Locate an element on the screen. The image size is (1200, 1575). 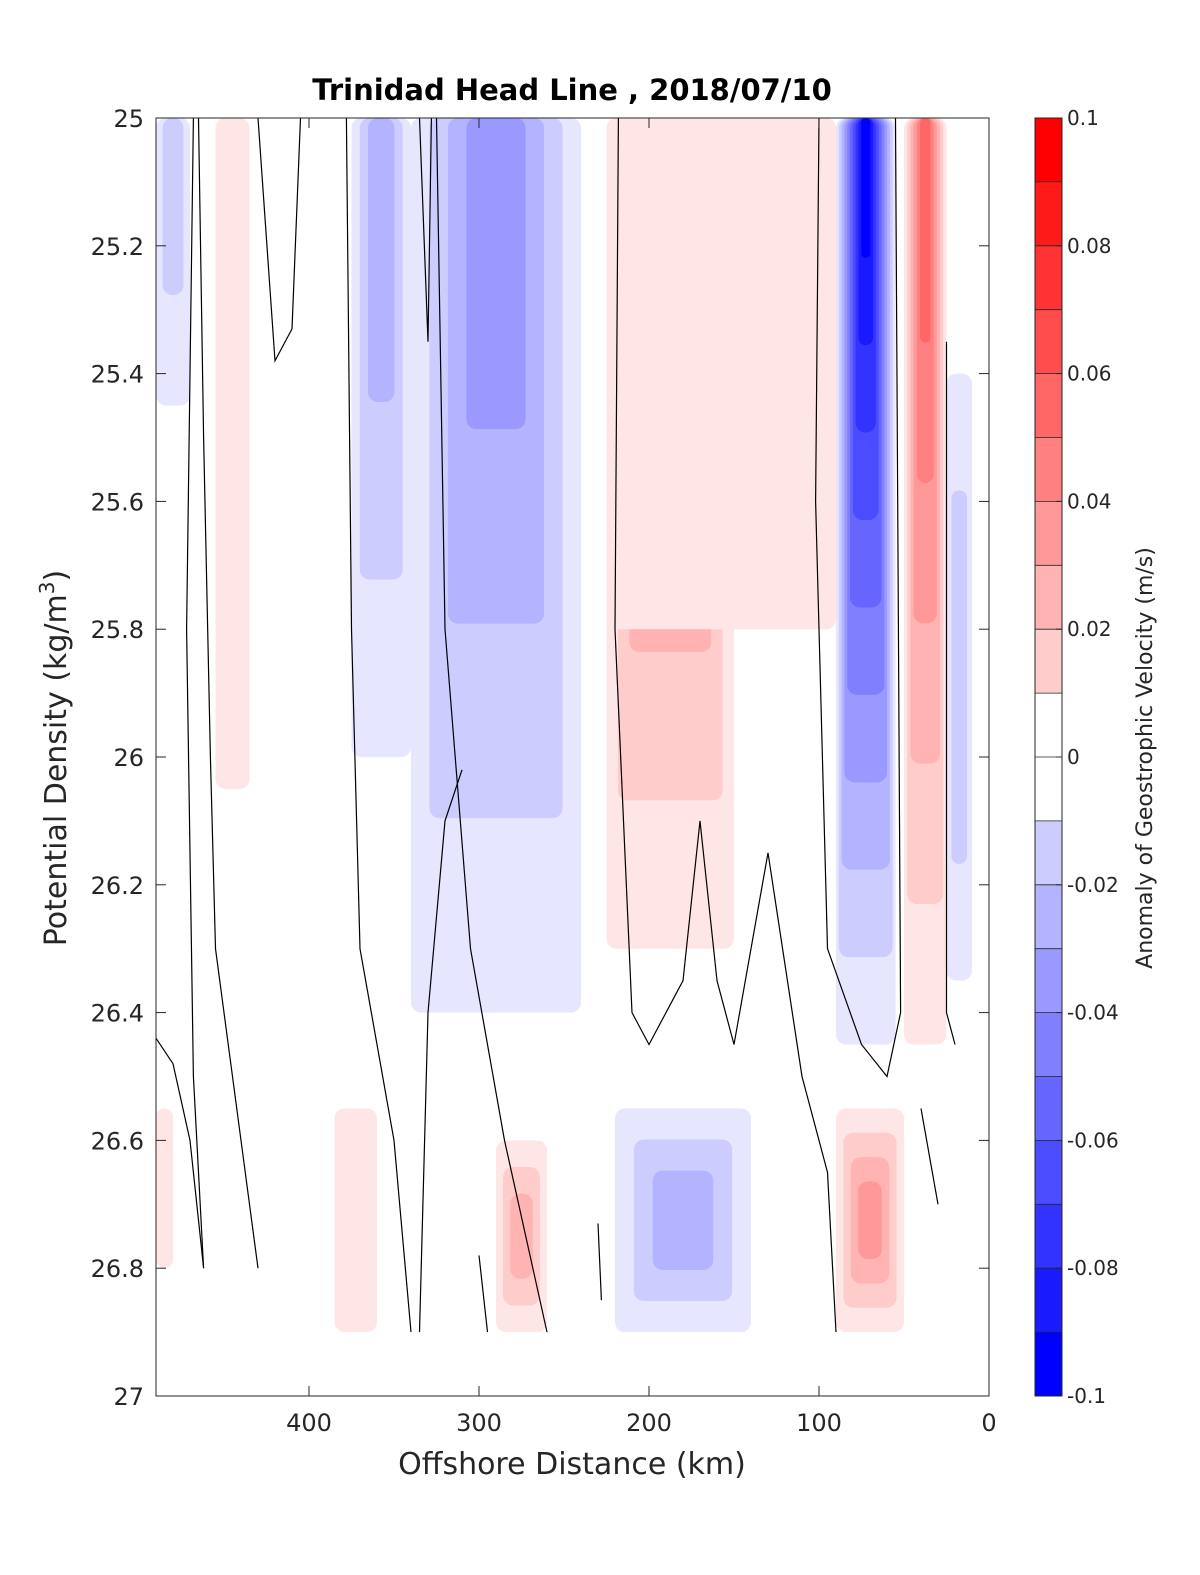
colorbar-tick-label: -0.02 is located at coordinates (1093, 885).